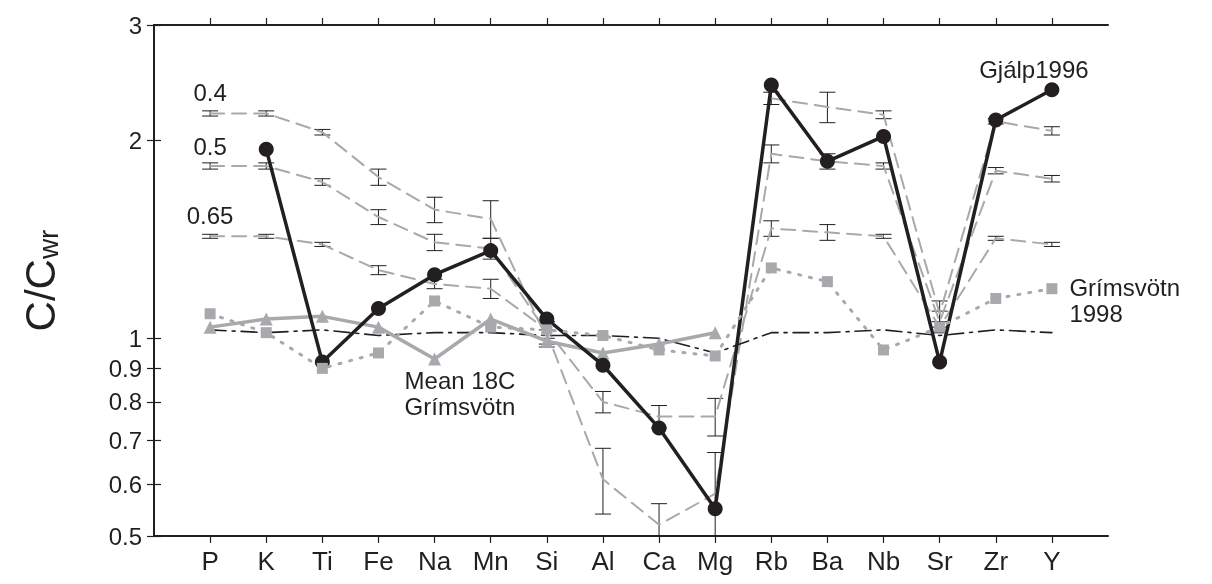  Describe the element at coordinates (210, 561) in the screenshot. I see `x-tick-label: P` at that location.